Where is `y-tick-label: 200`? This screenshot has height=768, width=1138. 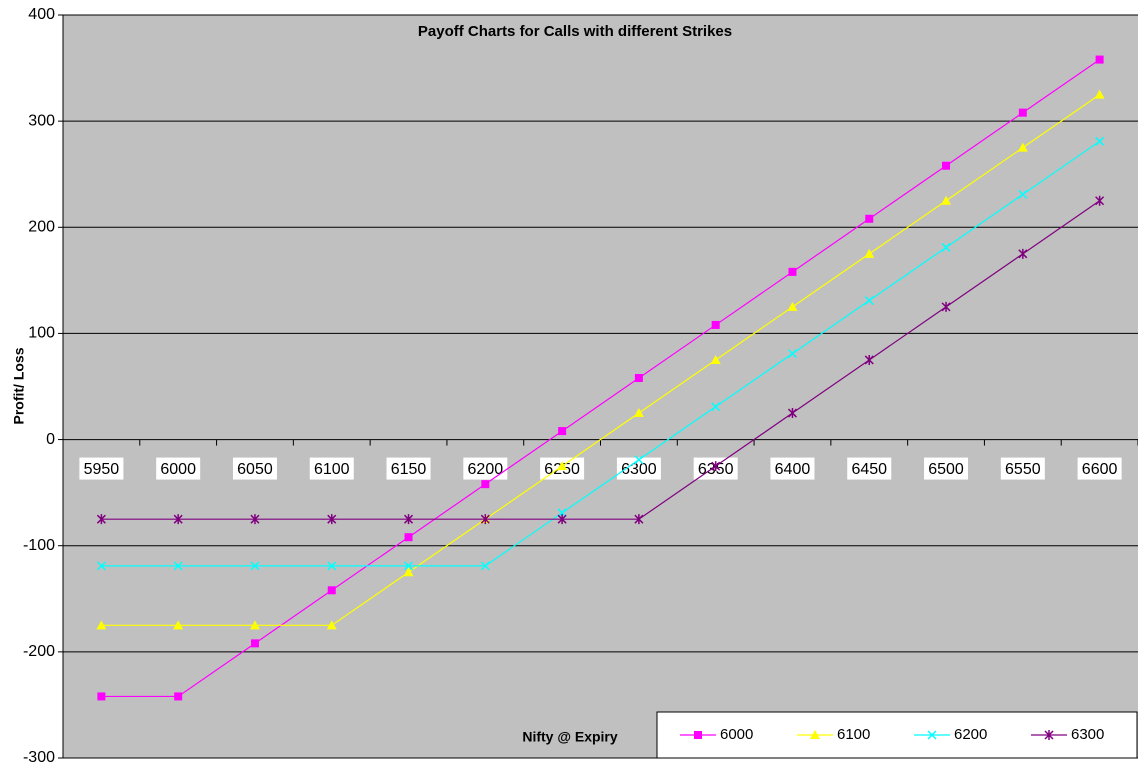 y-tick-label: 200 is located at coordinates (41, 227).